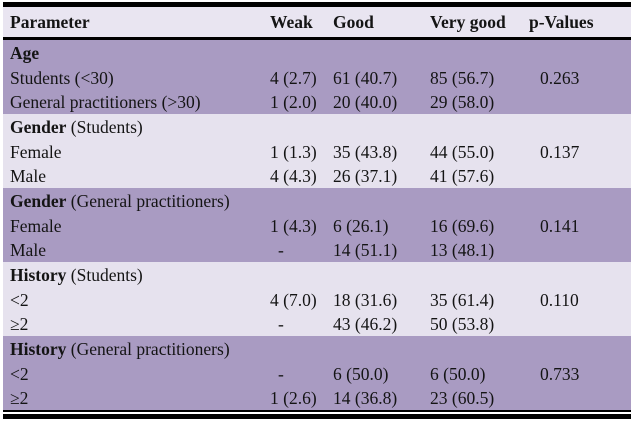  I want to click on cell-p-value: 0.137, so click(560, 151).